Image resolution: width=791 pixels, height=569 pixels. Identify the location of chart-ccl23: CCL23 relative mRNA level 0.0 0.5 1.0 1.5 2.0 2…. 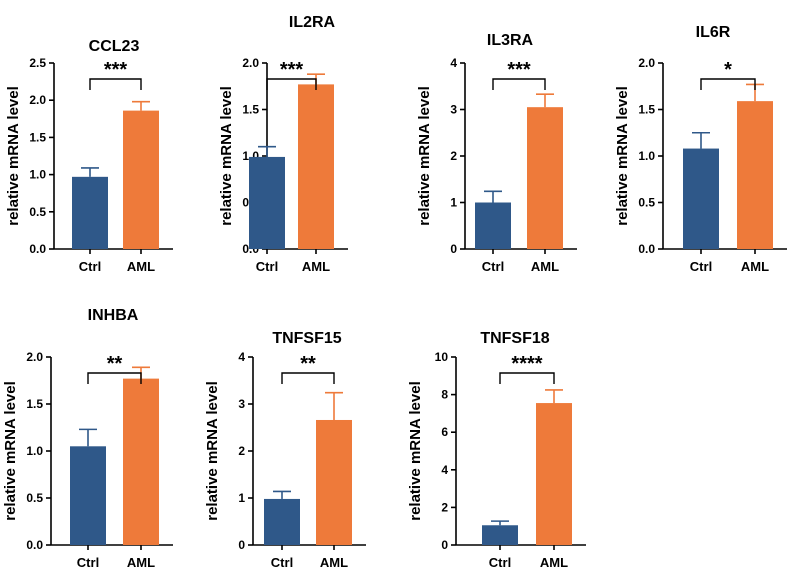
(89, 156).